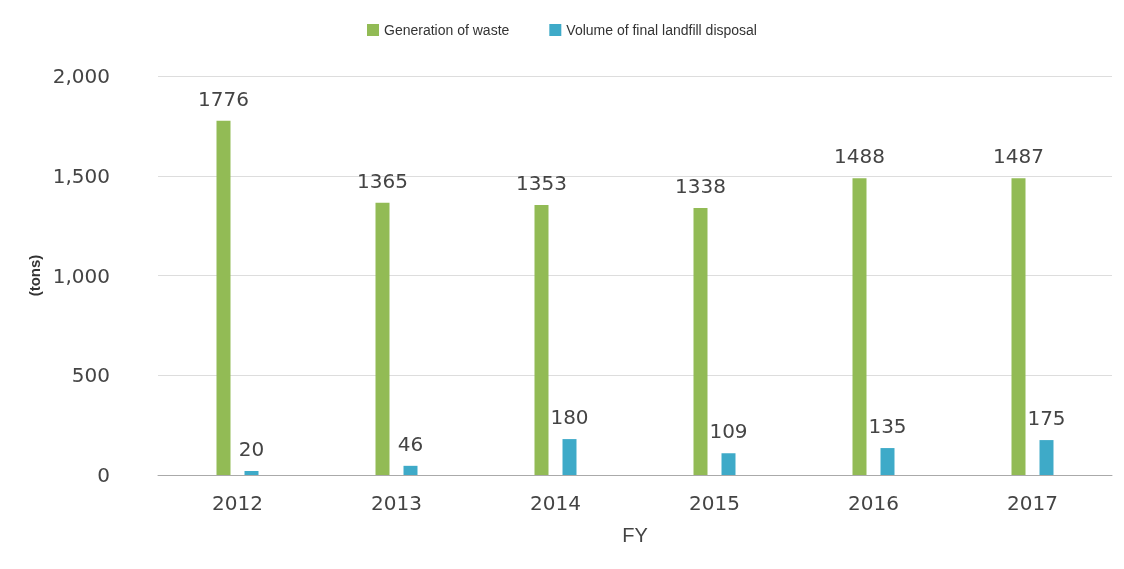 The image size is (1124, 569). I want to click on data-label: 175, so click(1046, 418).